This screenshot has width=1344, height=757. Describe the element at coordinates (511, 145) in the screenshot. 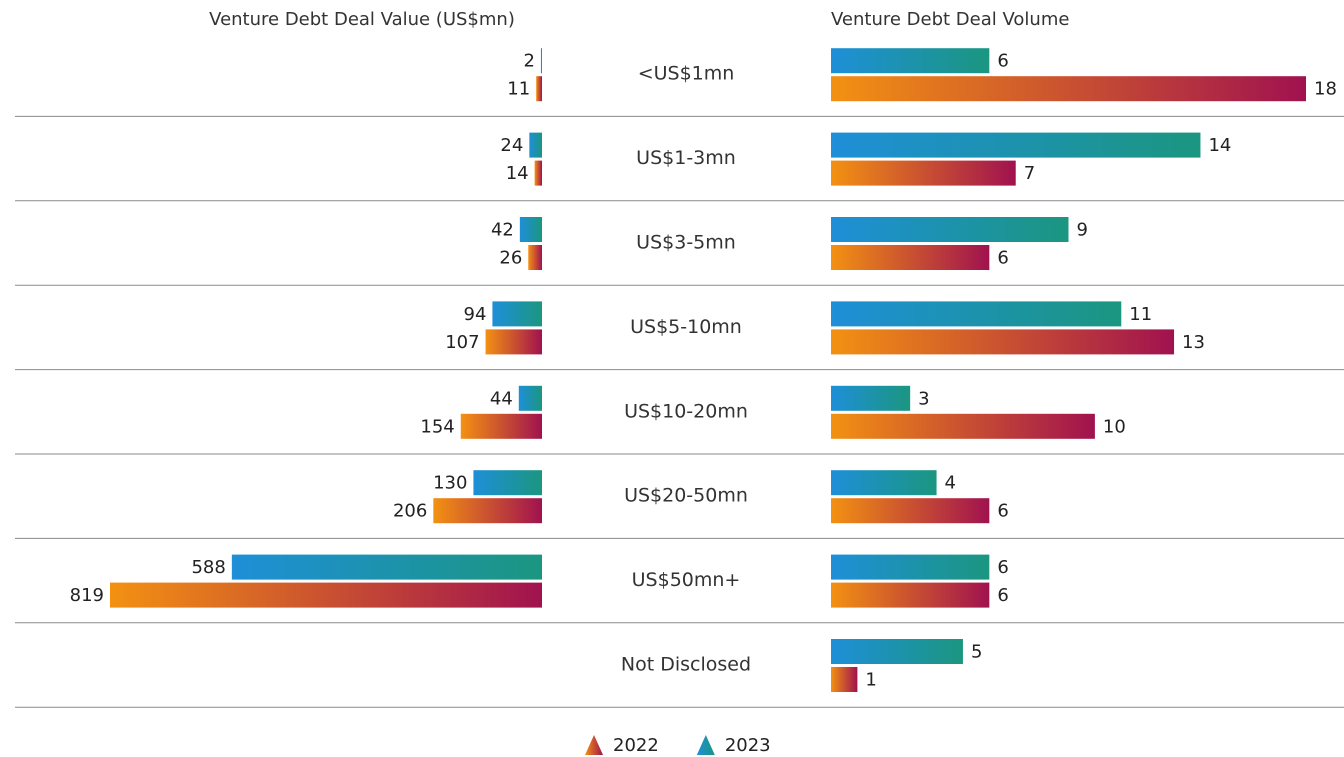

I see `value-label: 24` at that location.